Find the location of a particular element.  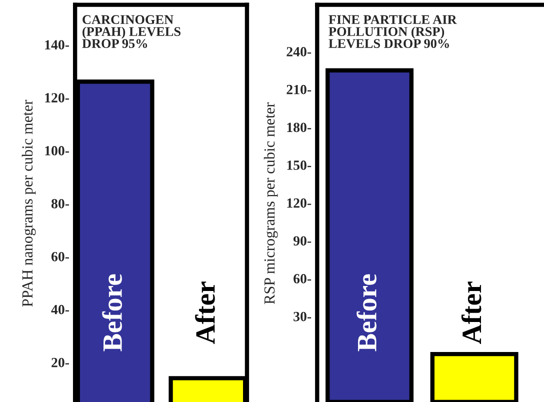

y-tick-label: 150- is located at coordinates (299, 165).